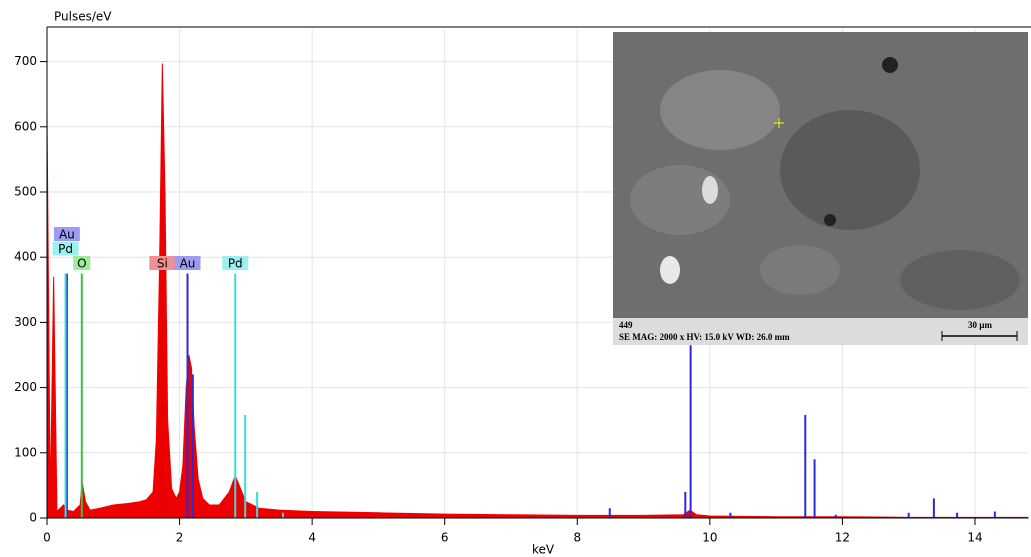  I want to click on y-tick-label: 700, so click(25, 61).